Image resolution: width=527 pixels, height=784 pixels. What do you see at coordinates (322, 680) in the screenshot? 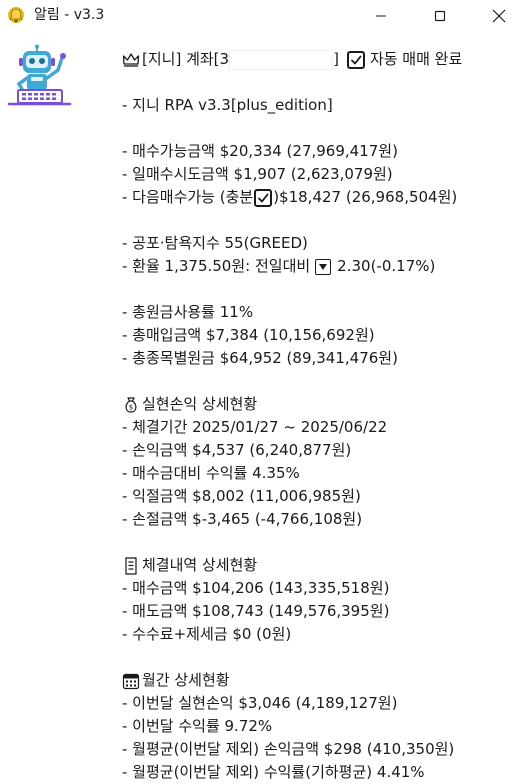
I see `monthly-section-title: 월간 상세현황` at bounding box center [322, 680].